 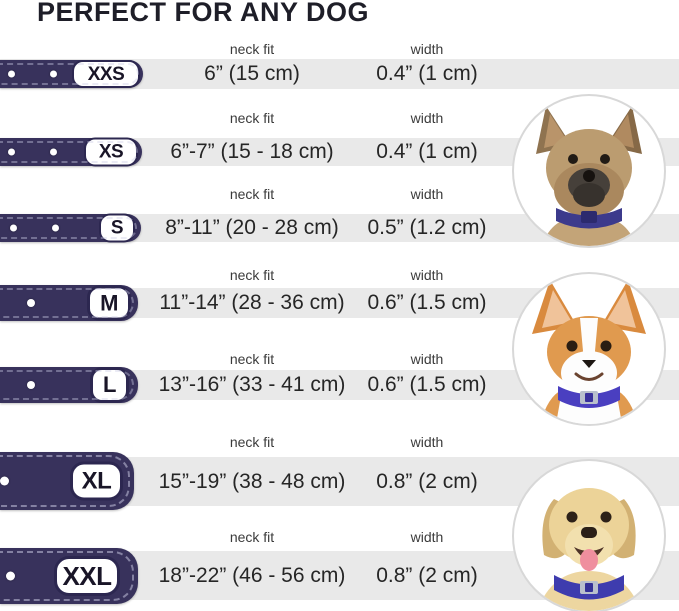 What do you see at coordinates (111, 152) in the screenshot?
I see `size-tag: XS` at bounding box center [111, 152].